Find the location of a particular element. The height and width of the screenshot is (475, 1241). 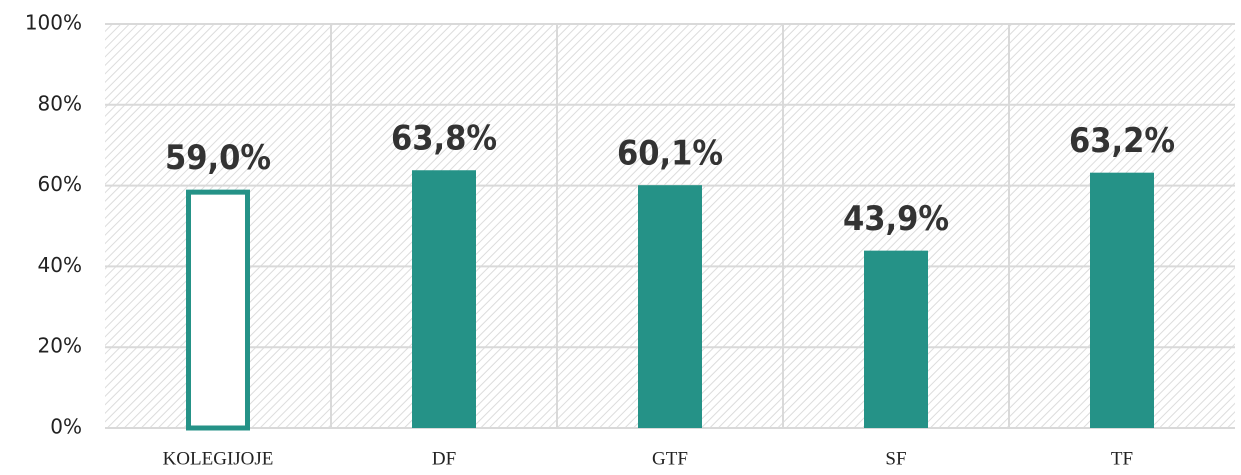

y-tick-label: 80% is located at coordinates (60, 103).